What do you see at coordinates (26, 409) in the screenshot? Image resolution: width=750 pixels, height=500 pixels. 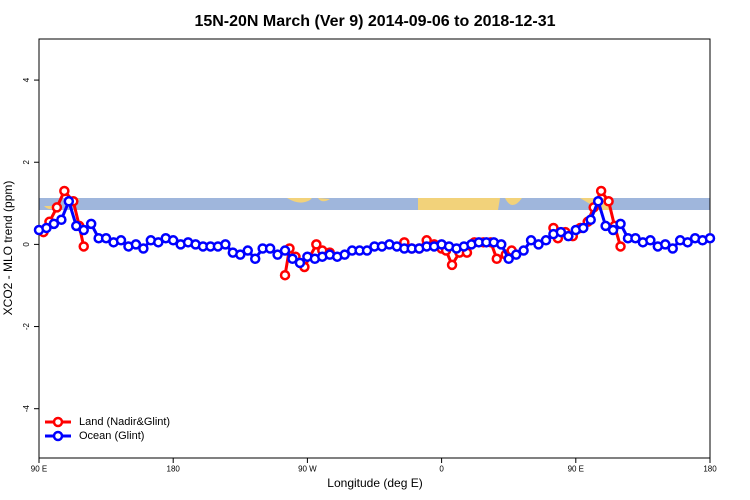 I see `y-tick-label: -4` at bounding box center [26, 409].